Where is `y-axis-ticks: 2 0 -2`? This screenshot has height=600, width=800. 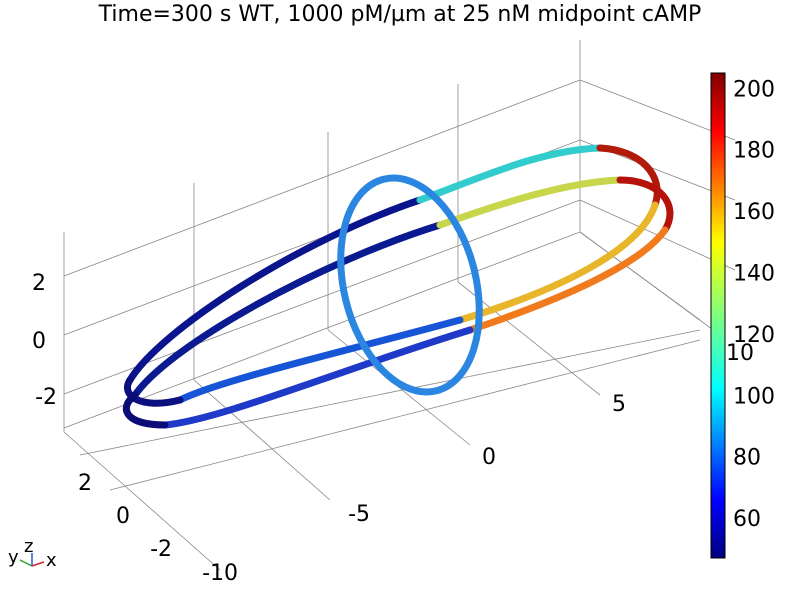 y-axis-ticks: 2 0 -2 is located at coordinates (125, 516).